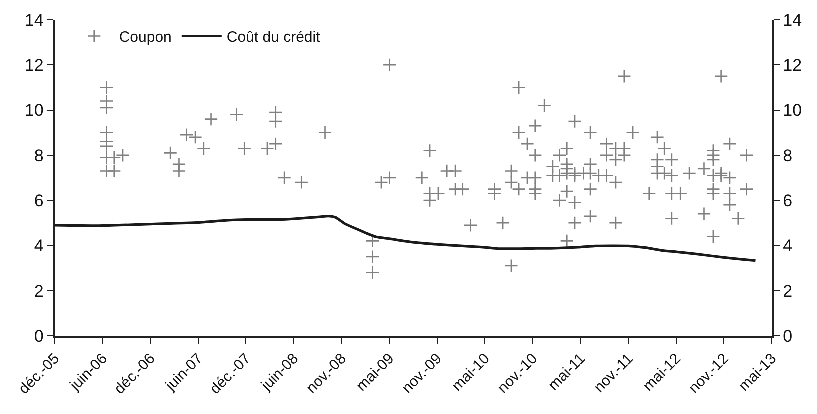 The image size is (817, 414). Describe the element at coordinates (788, 291) in the screenshot. I see `y2-tick-label: 2` at that location.